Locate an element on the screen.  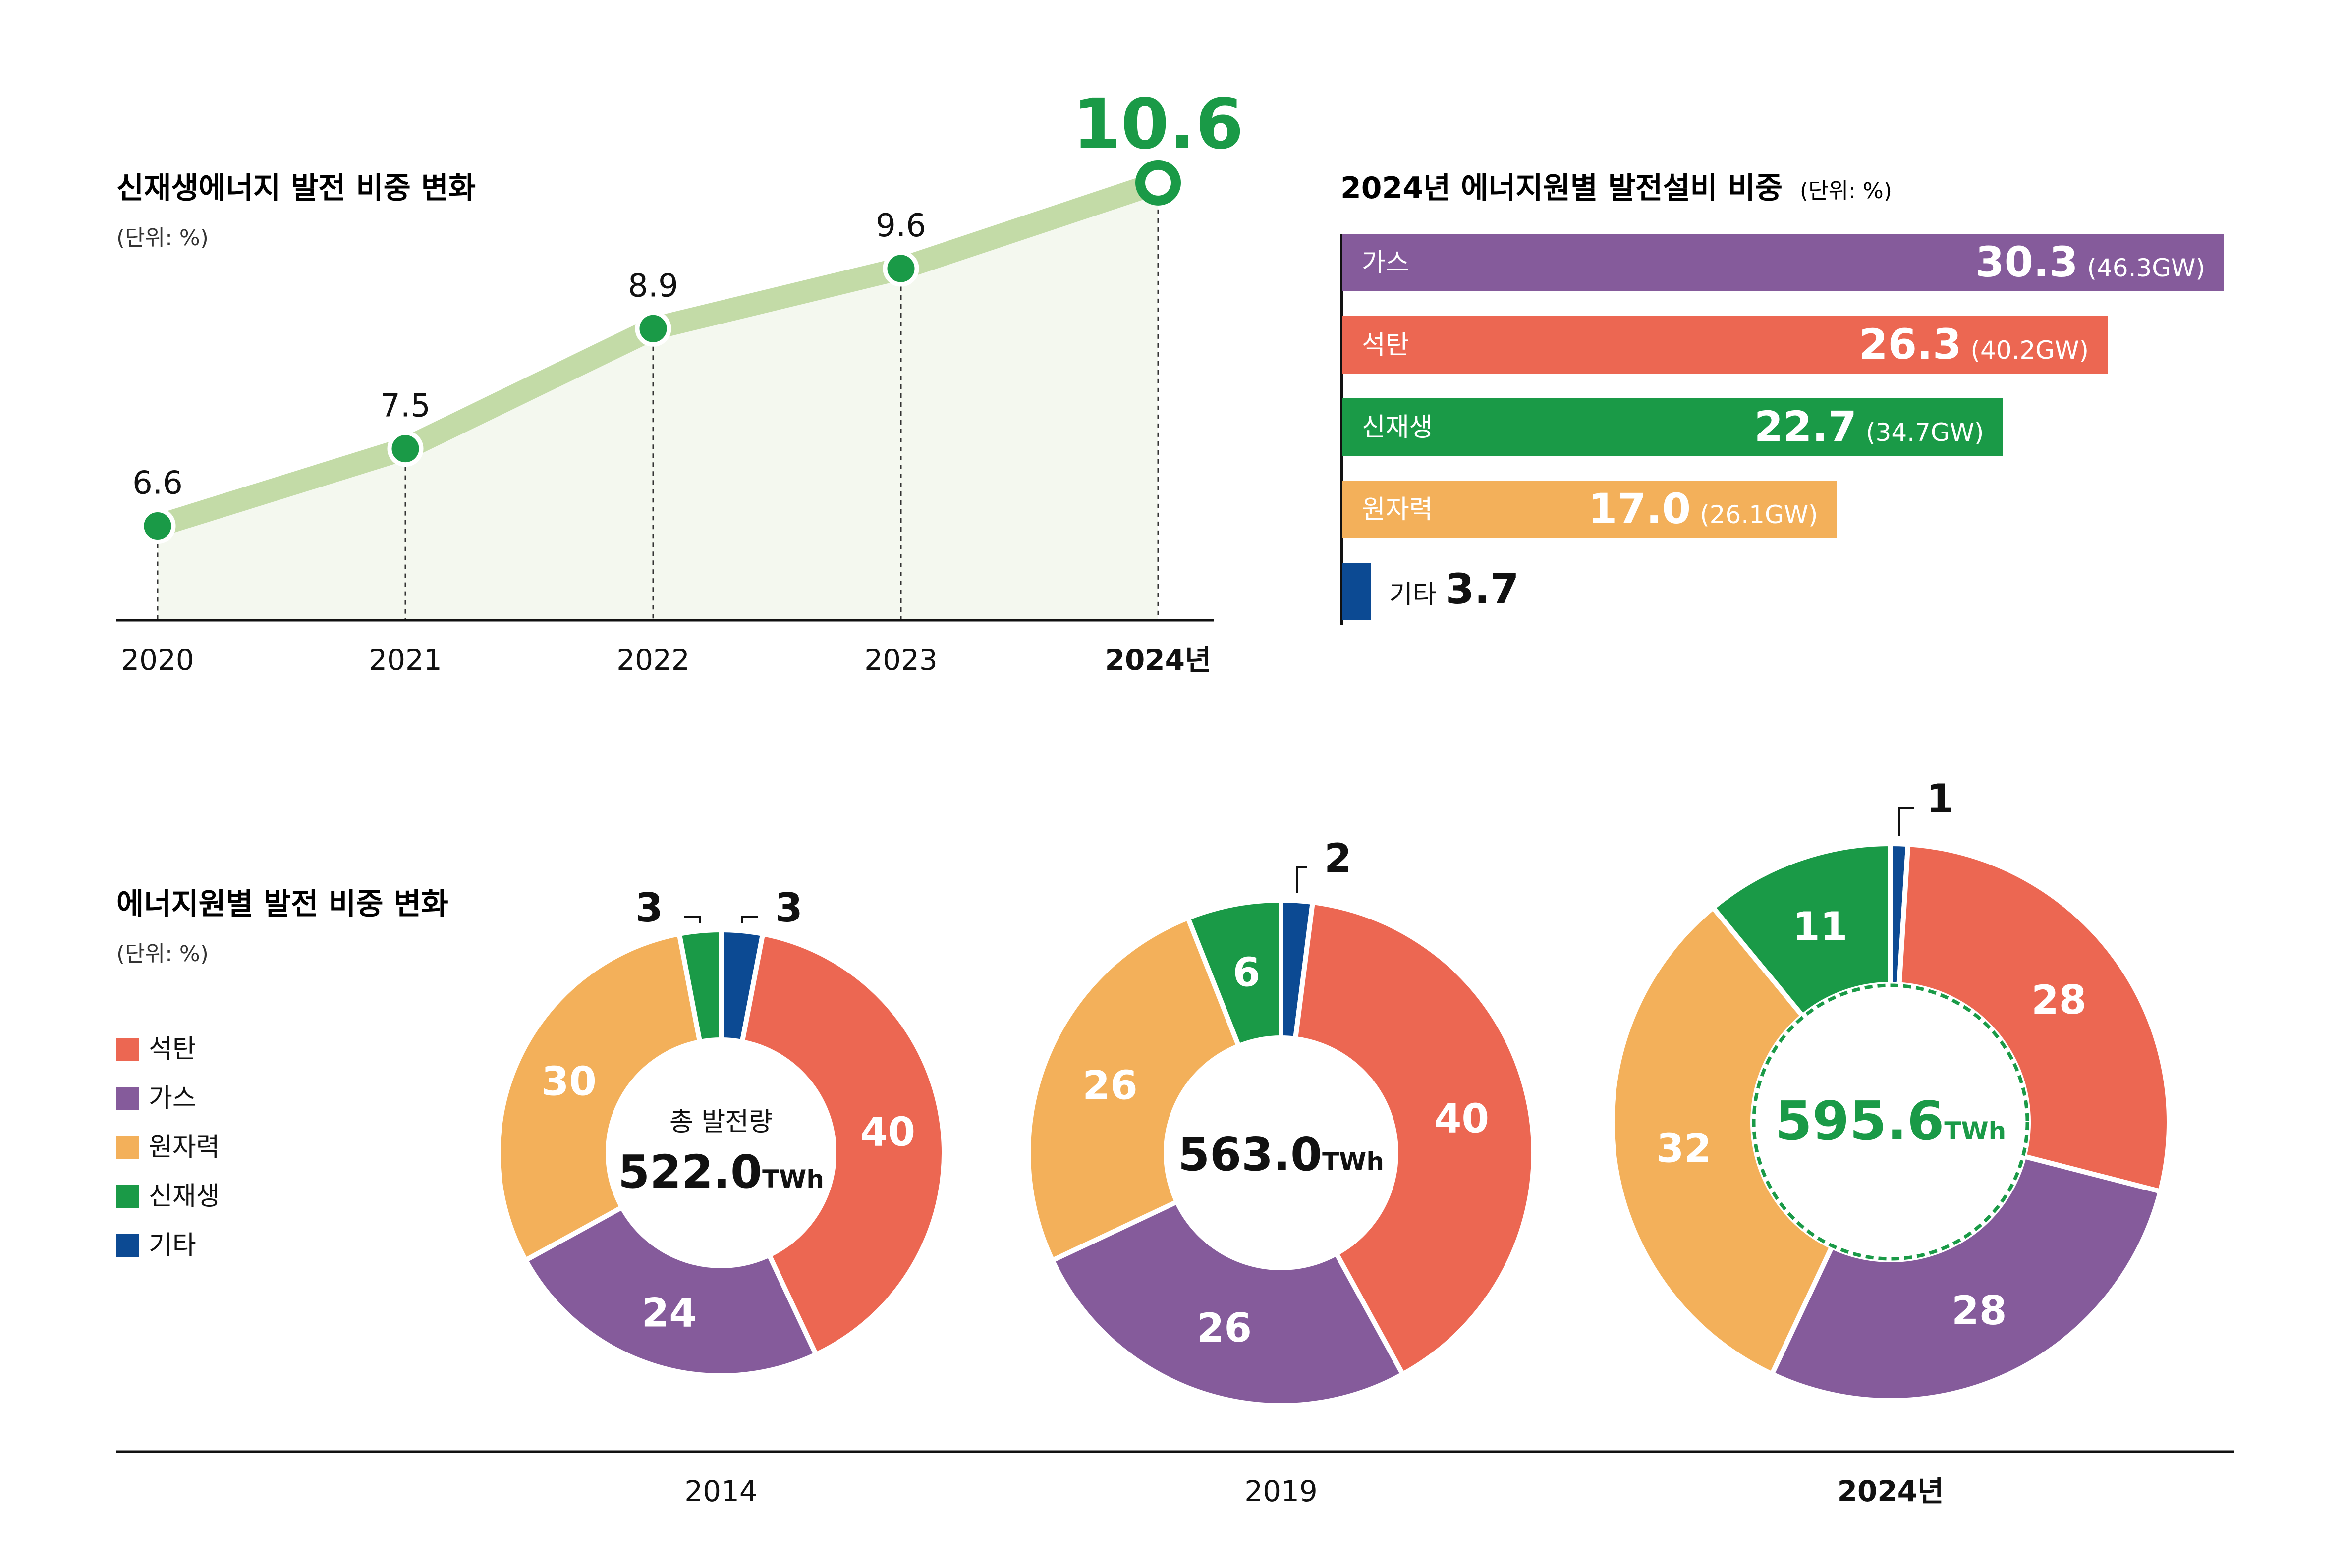
donut-center-label: 총 발전량 is located at coordinates (721, 1122).